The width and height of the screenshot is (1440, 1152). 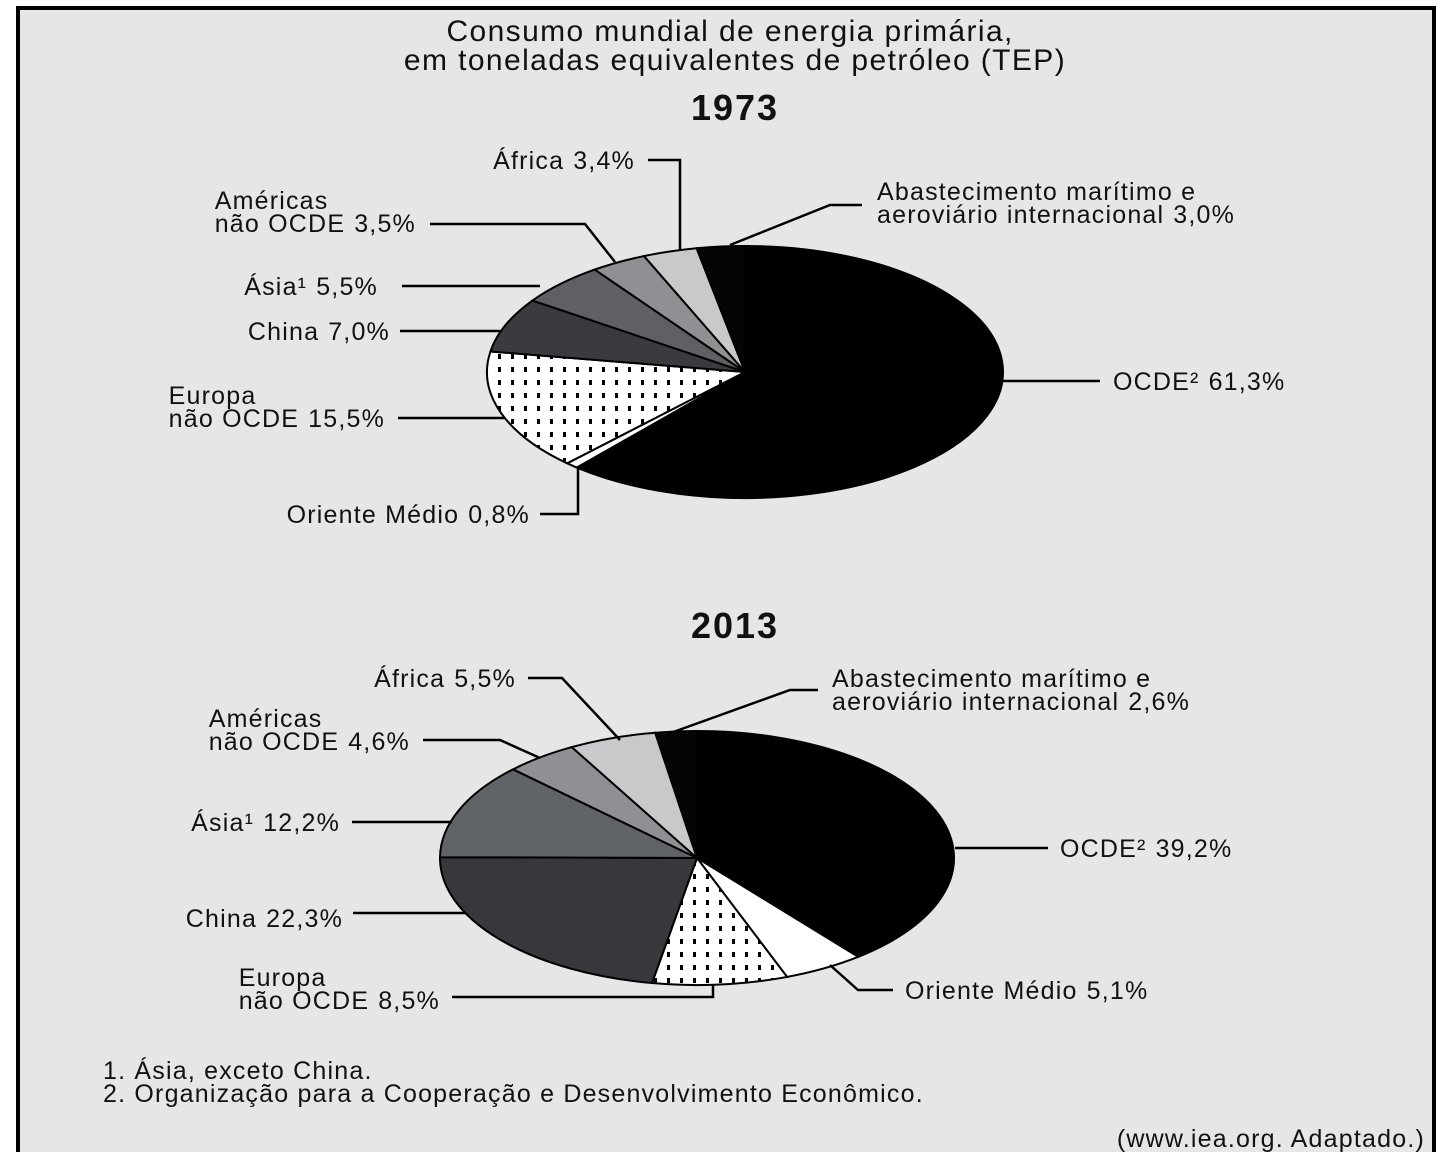 What do you see at coordinates (304, 919) in the screenshot?
I see `slice-value: 22,3%` at bounding box center [304, 919].